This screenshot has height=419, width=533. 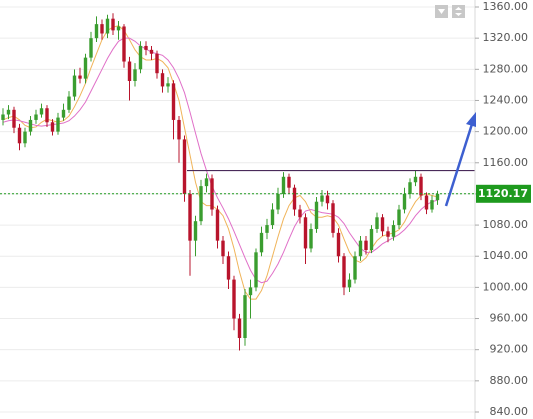 I want to click on y-tick-label: 880.00, so click(x=509, y=380).